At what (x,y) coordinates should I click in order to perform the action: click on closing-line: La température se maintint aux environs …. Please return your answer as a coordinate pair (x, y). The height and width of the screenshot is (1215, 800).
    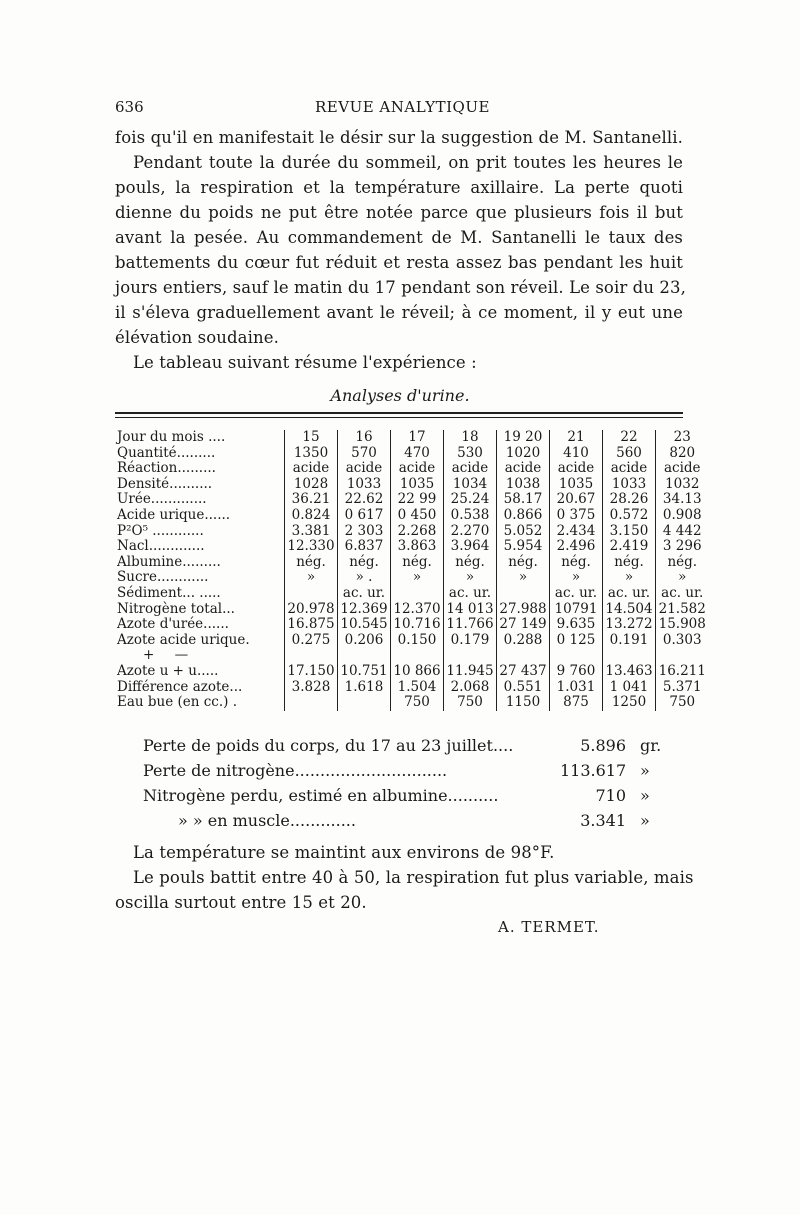
    Looking at the image, I should click on (344, 852).